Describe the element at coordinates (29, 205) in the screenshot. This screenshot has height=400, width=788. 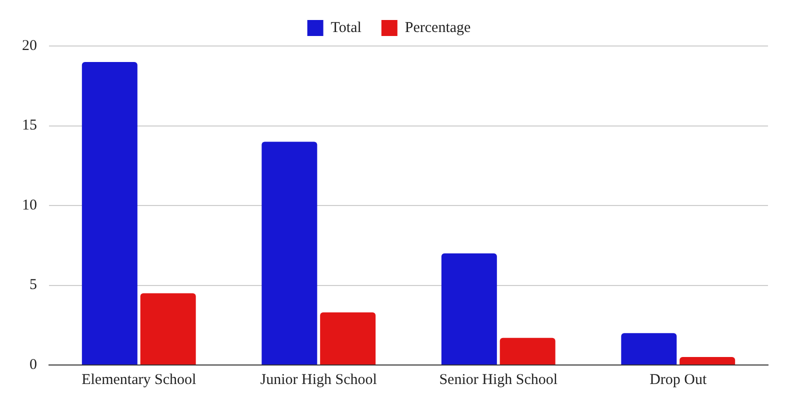
I see `y-tick-label: 10` at that location.